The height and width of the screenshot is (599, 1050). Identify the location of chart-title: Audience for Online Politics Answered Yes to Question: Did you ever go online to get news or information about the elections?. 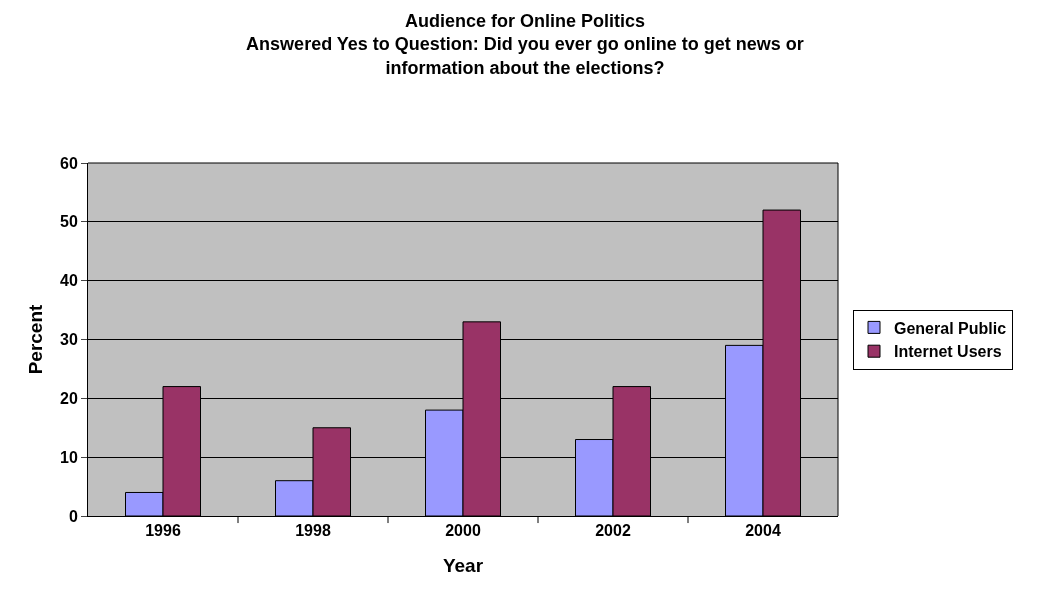
(525, 44).